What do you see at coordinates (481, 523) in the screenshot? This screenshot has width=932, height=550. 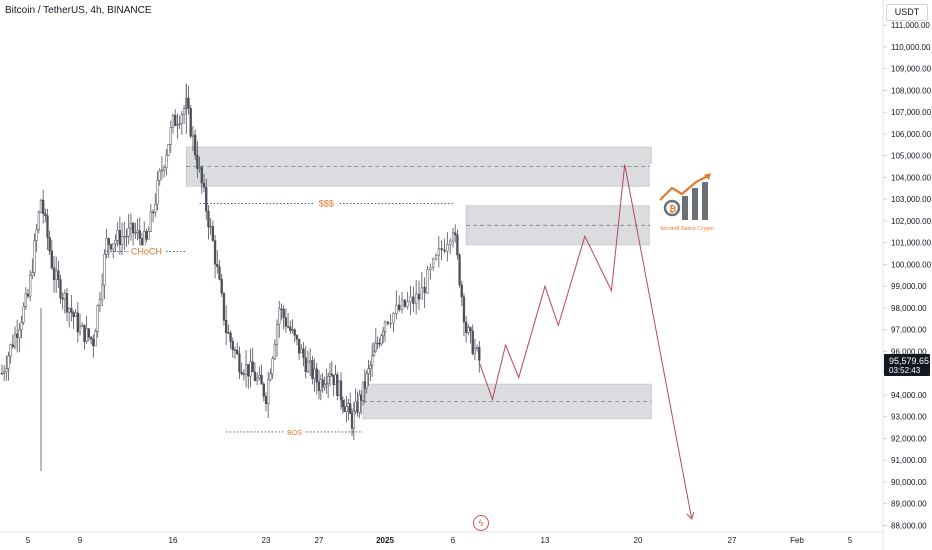 I see `lightning-icon: ϟ` at bounding box center [481, 523].